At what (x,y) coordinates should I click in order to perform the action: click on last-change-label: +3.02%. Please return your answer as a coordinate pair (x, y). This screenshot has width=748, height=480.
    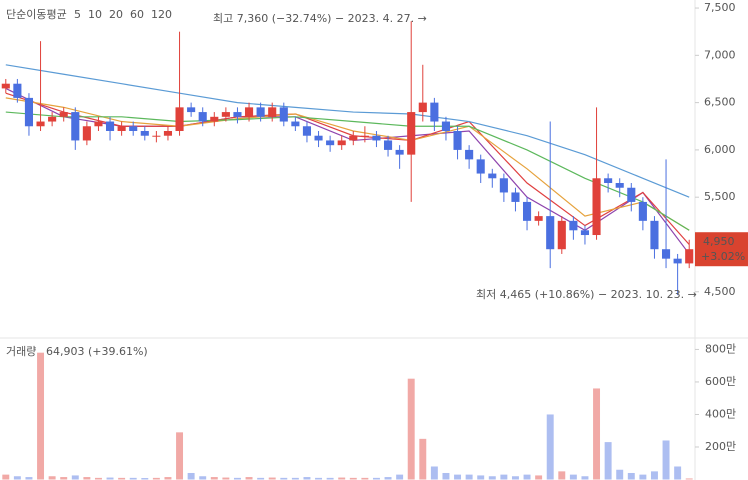
    Looking at the image, I should click on (723, 256).